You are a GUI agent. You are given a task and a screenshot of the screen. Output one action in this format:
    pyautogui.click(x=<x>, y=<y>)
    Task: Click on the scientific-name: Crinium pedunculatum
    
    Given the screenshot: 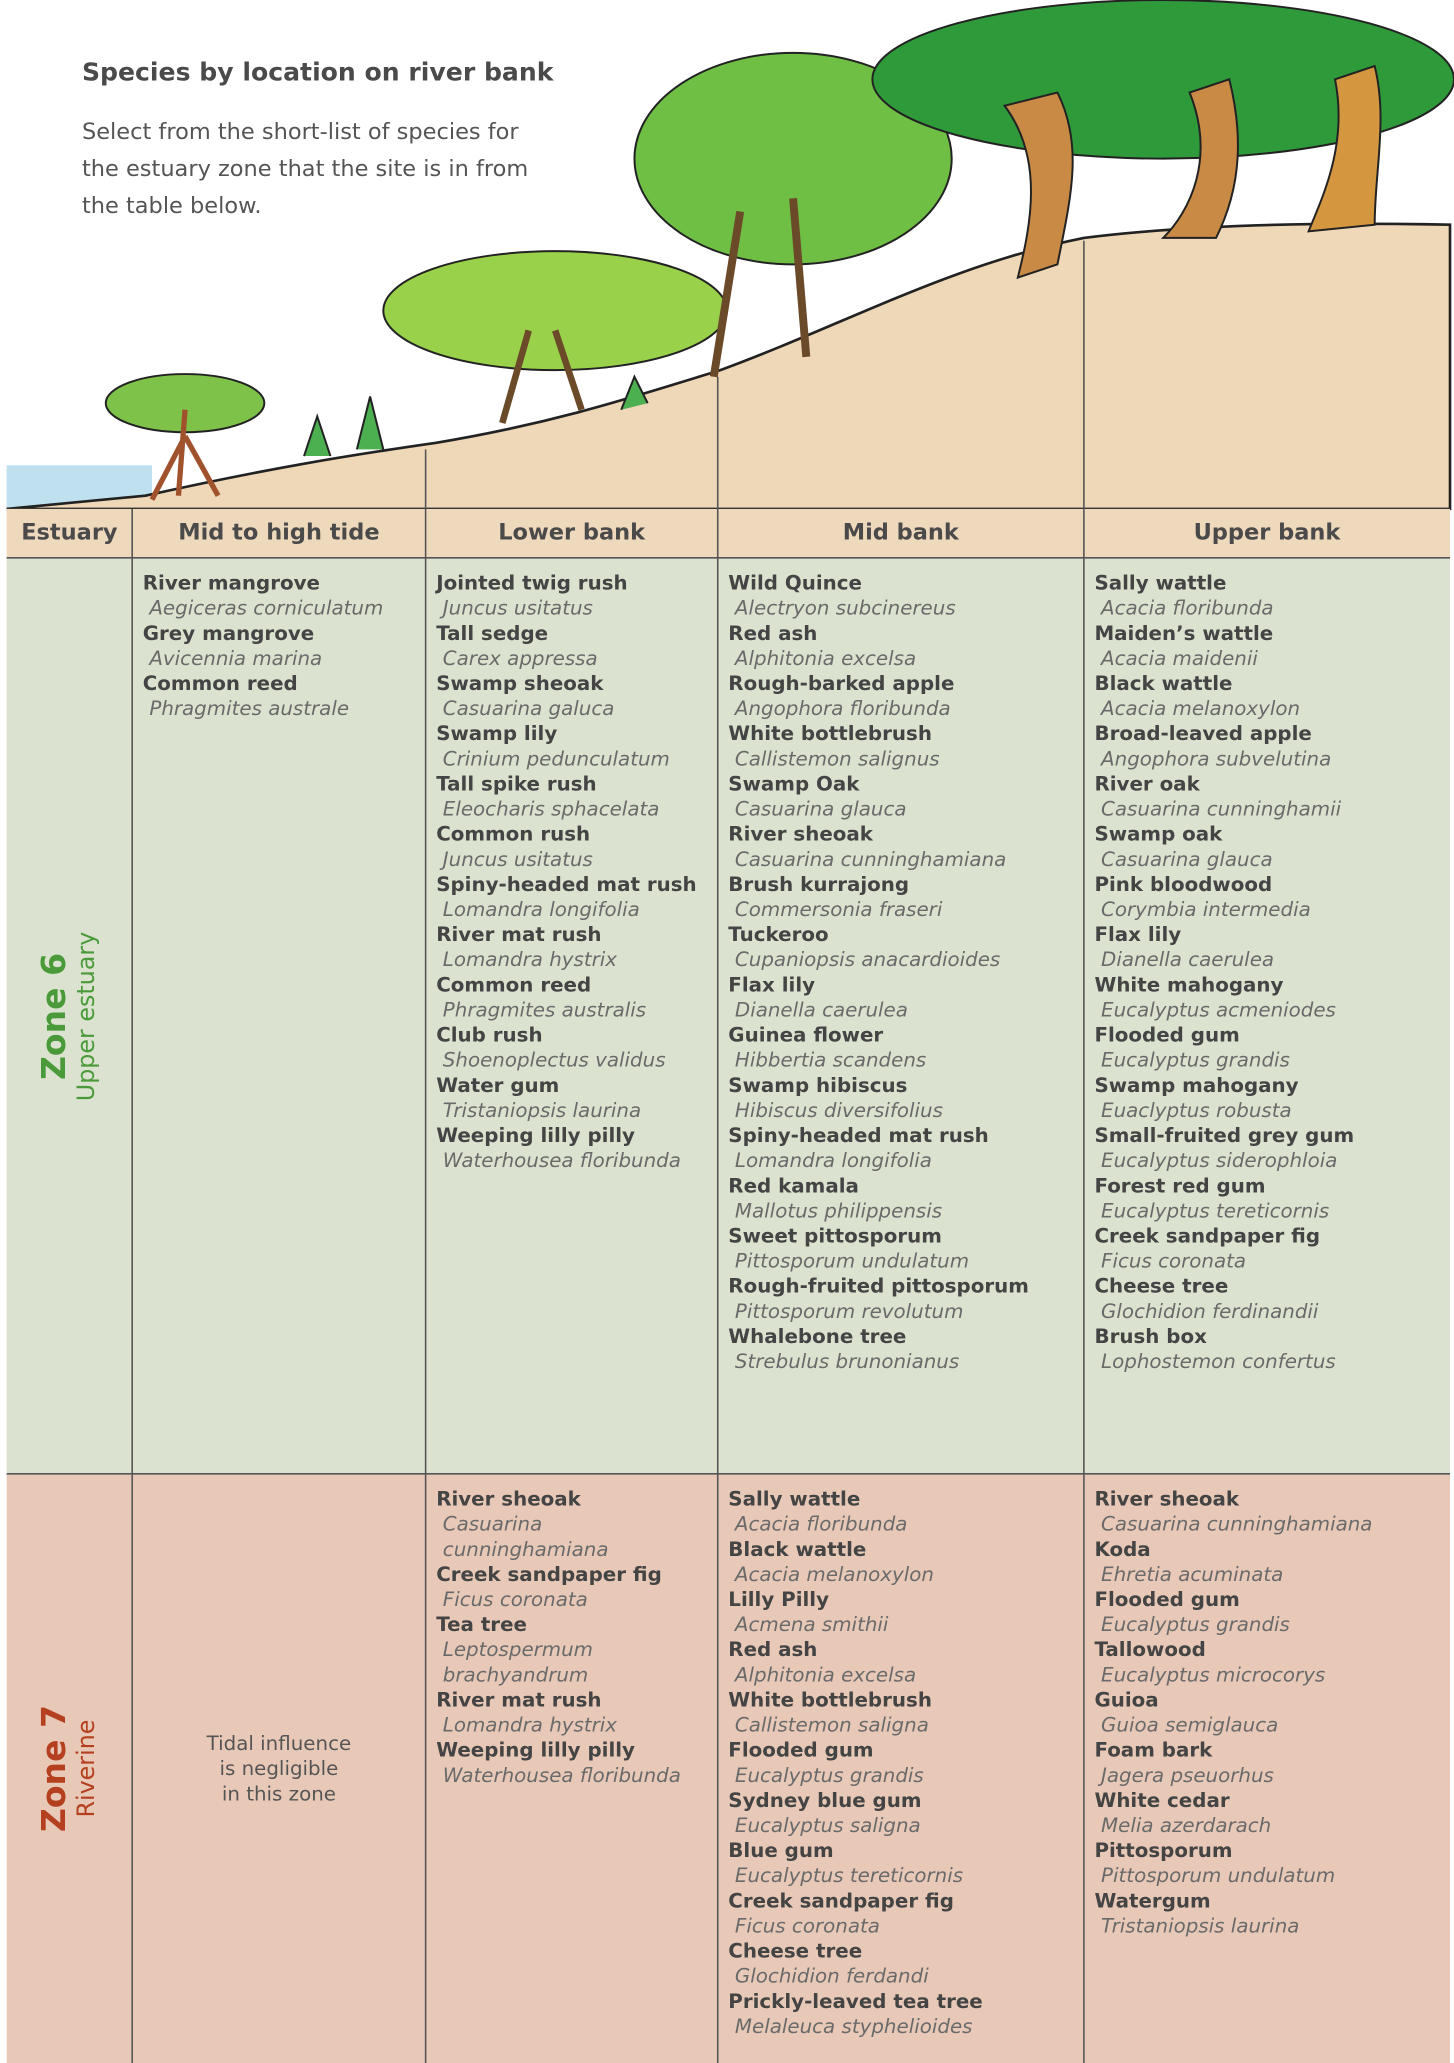 What is the action you would take?
    pyautogui.click(x=556, y=758)
    